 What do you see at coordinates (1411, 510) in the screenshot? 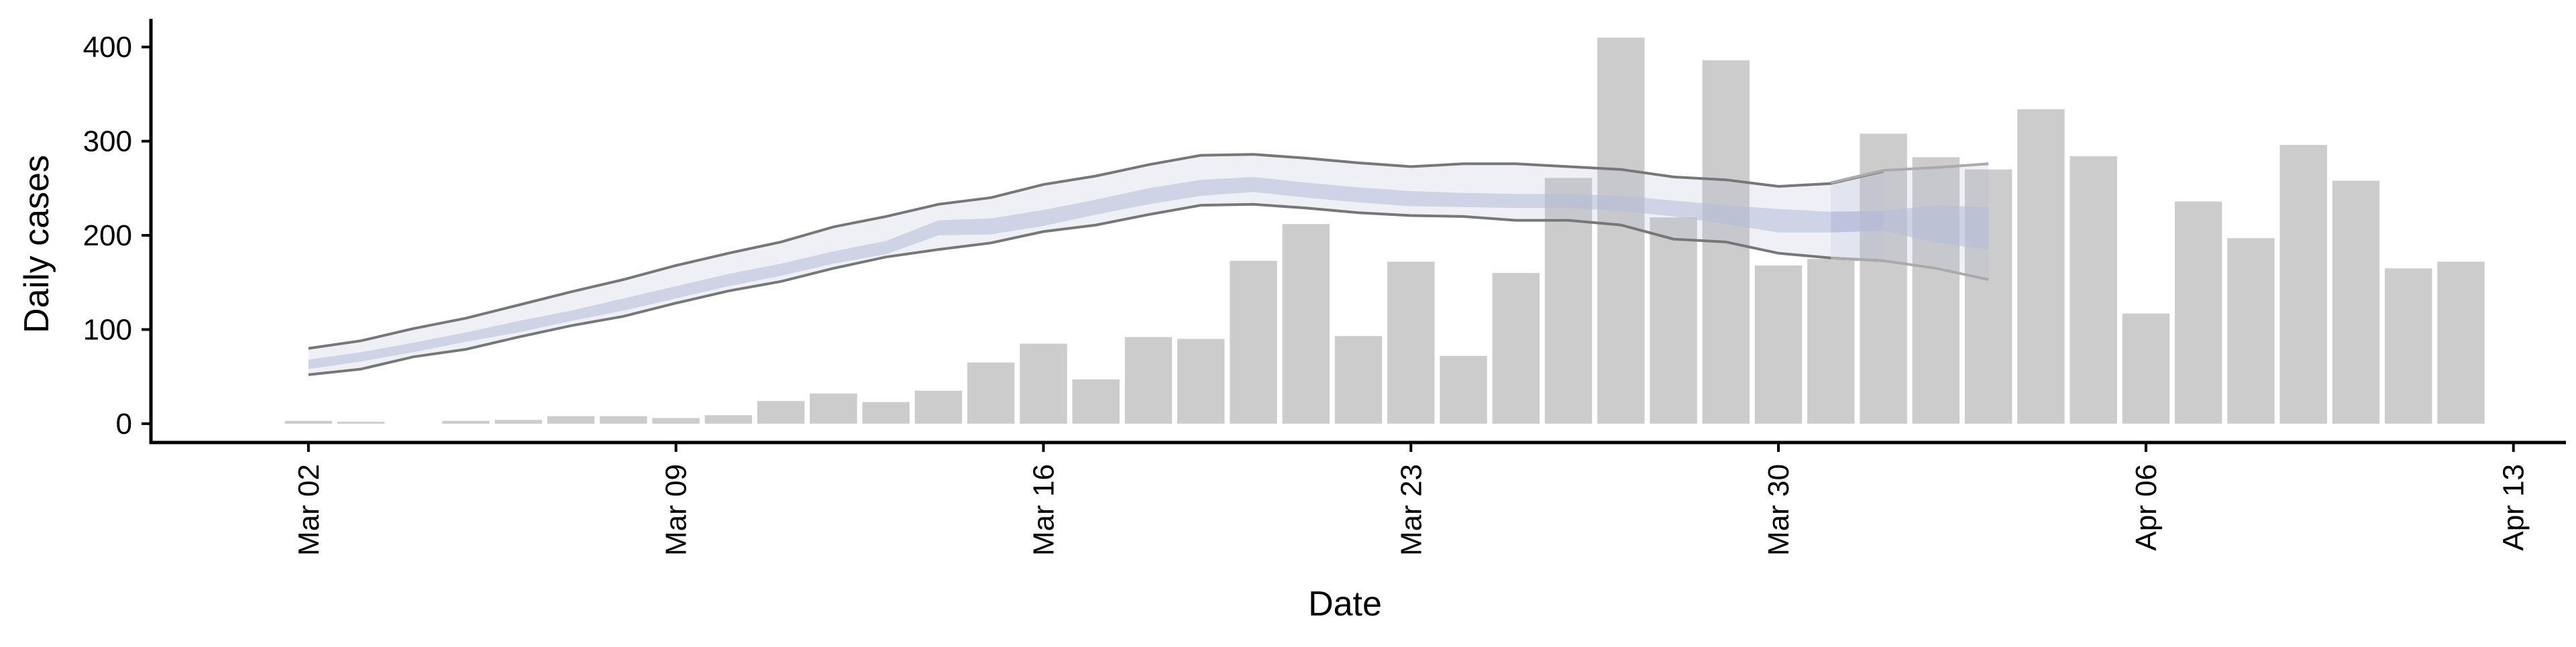
I see `x-tick-label: Mar 23` at bounding box center [1411, 510].